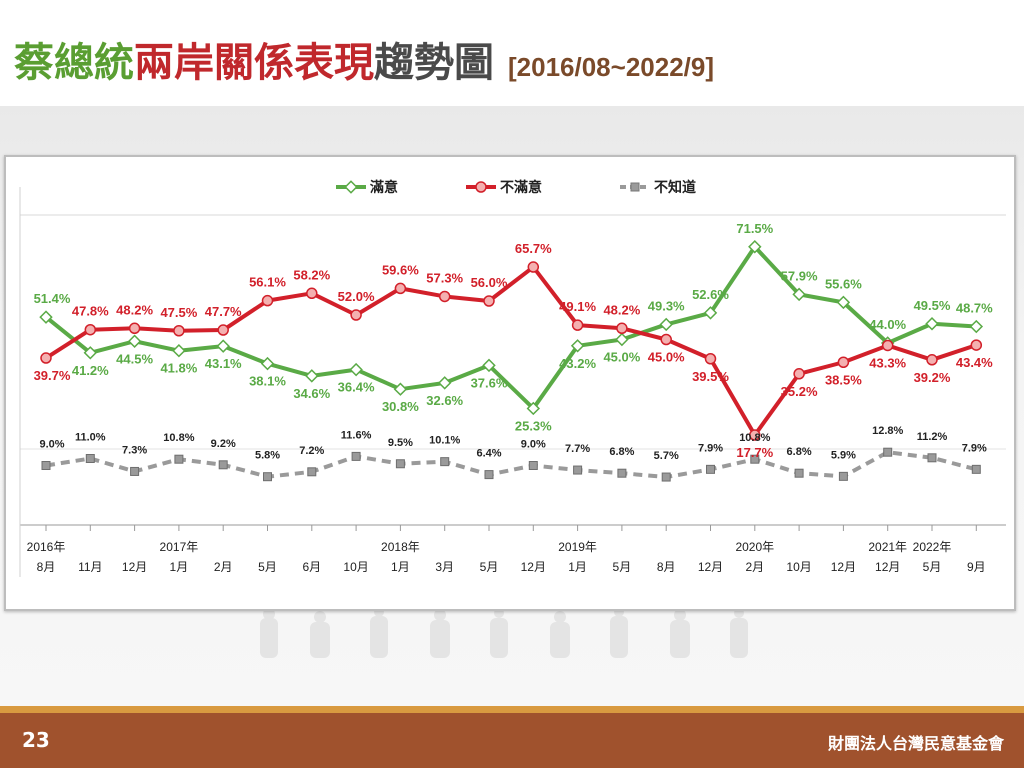 Image resolution: width=1024 pixels, height=768 pixels. I want to click on data-label-0: 49.3%, so click(666, 305).